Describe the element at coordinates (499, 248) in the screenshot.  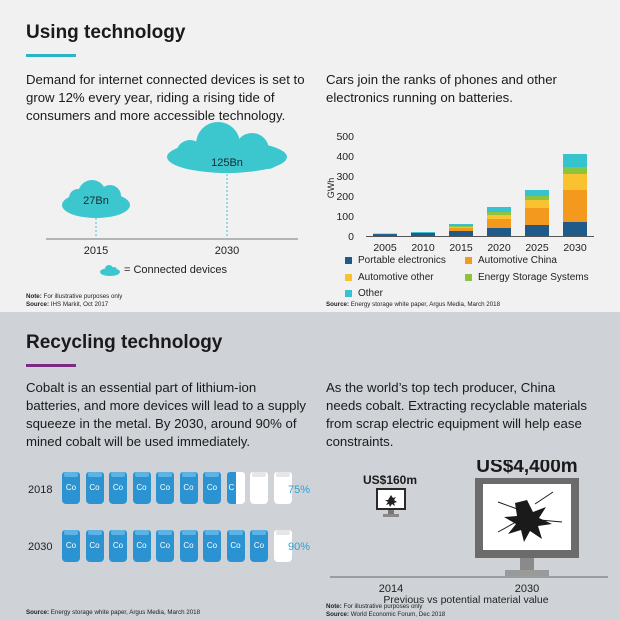
I see `x-tick-label: 2020` at that location.